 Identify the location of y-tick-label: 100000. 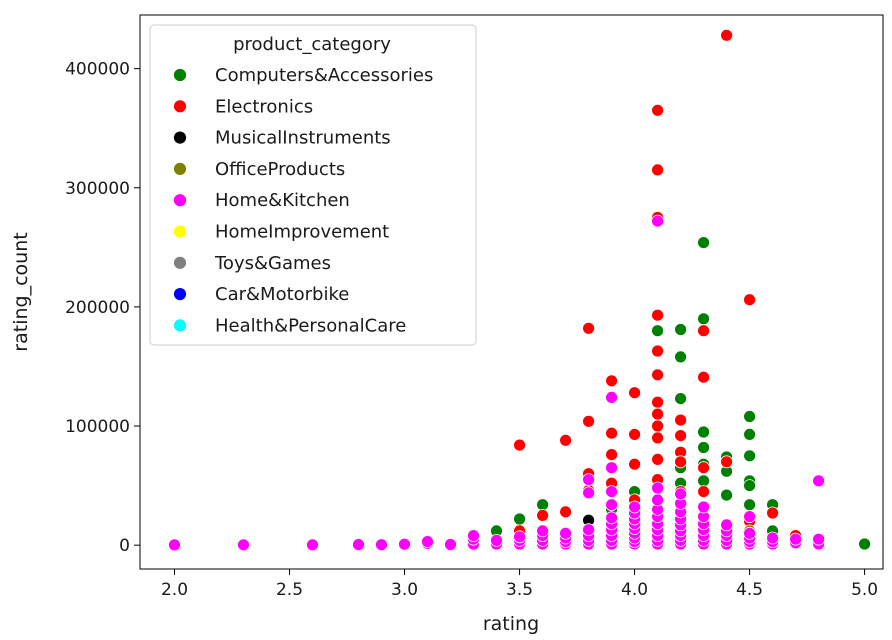
(97, 427).